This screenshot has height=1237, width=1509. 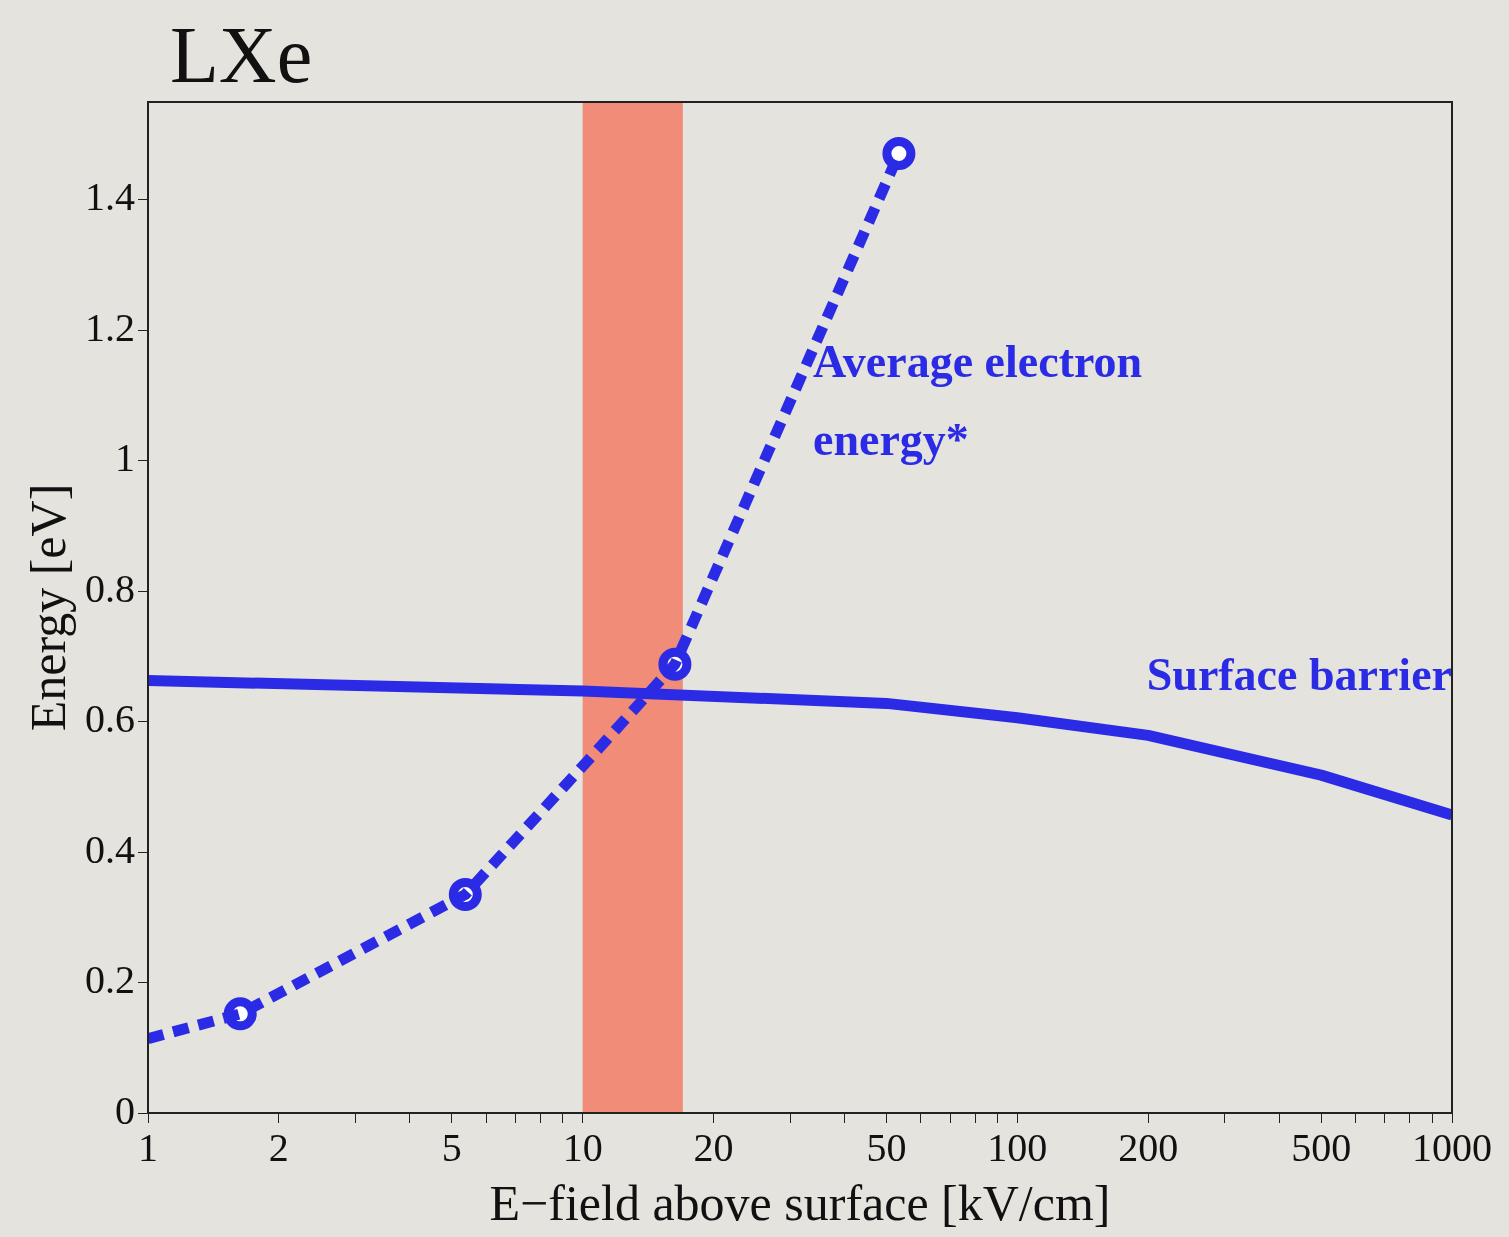 What do you see at coordinates (1148, 1147) in the screenshot?
I see `x-tick-label: 200` at bounding box center [1148, 1147].